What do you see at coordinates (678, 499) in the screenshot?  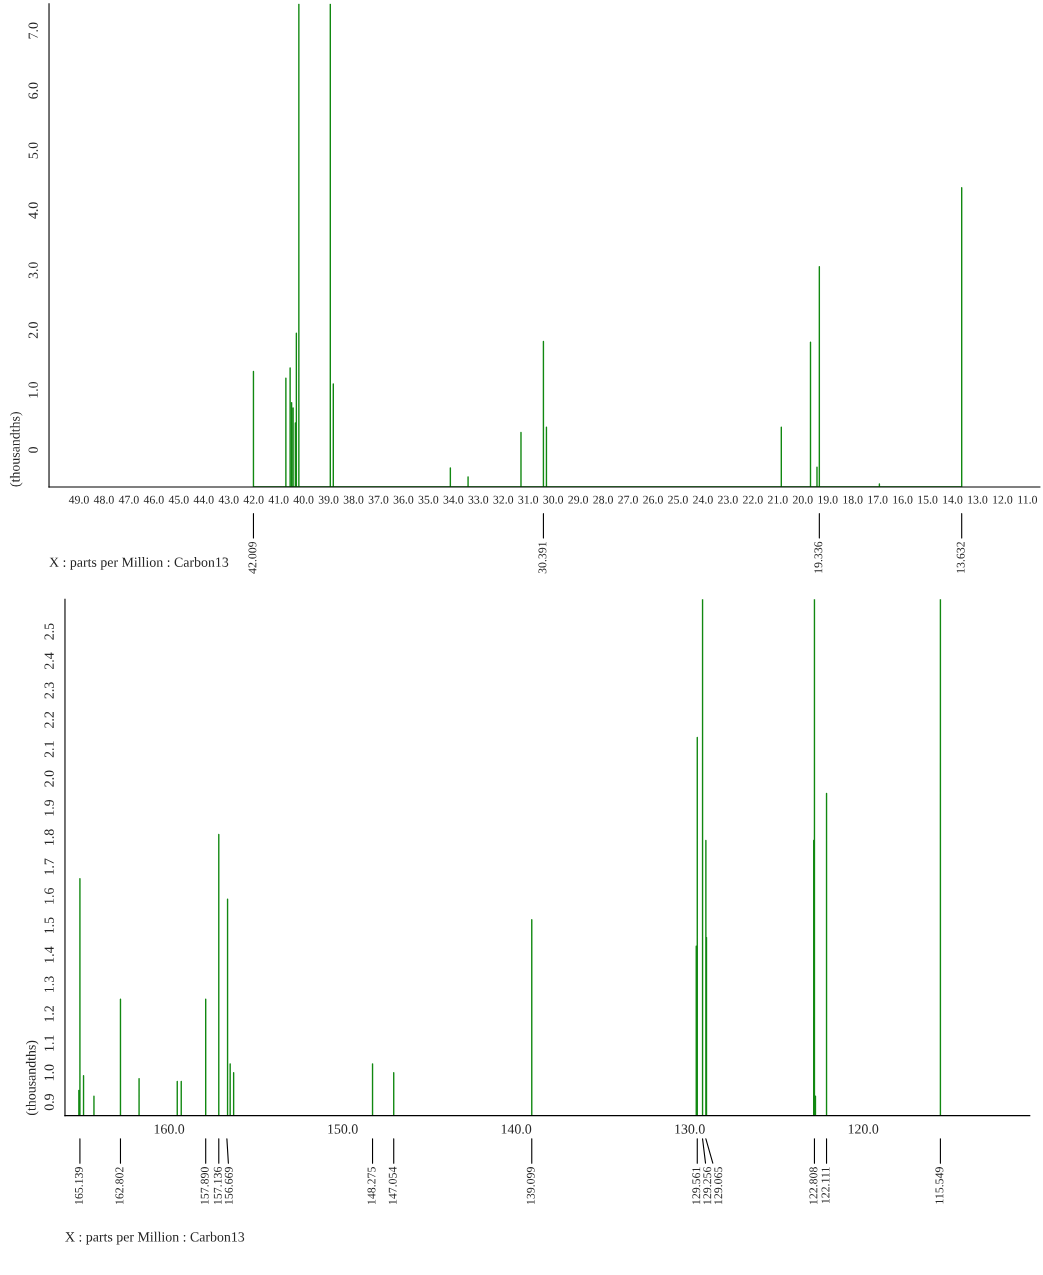 I see `x-tick-label: 25.0` at bounding box center [678, 499].